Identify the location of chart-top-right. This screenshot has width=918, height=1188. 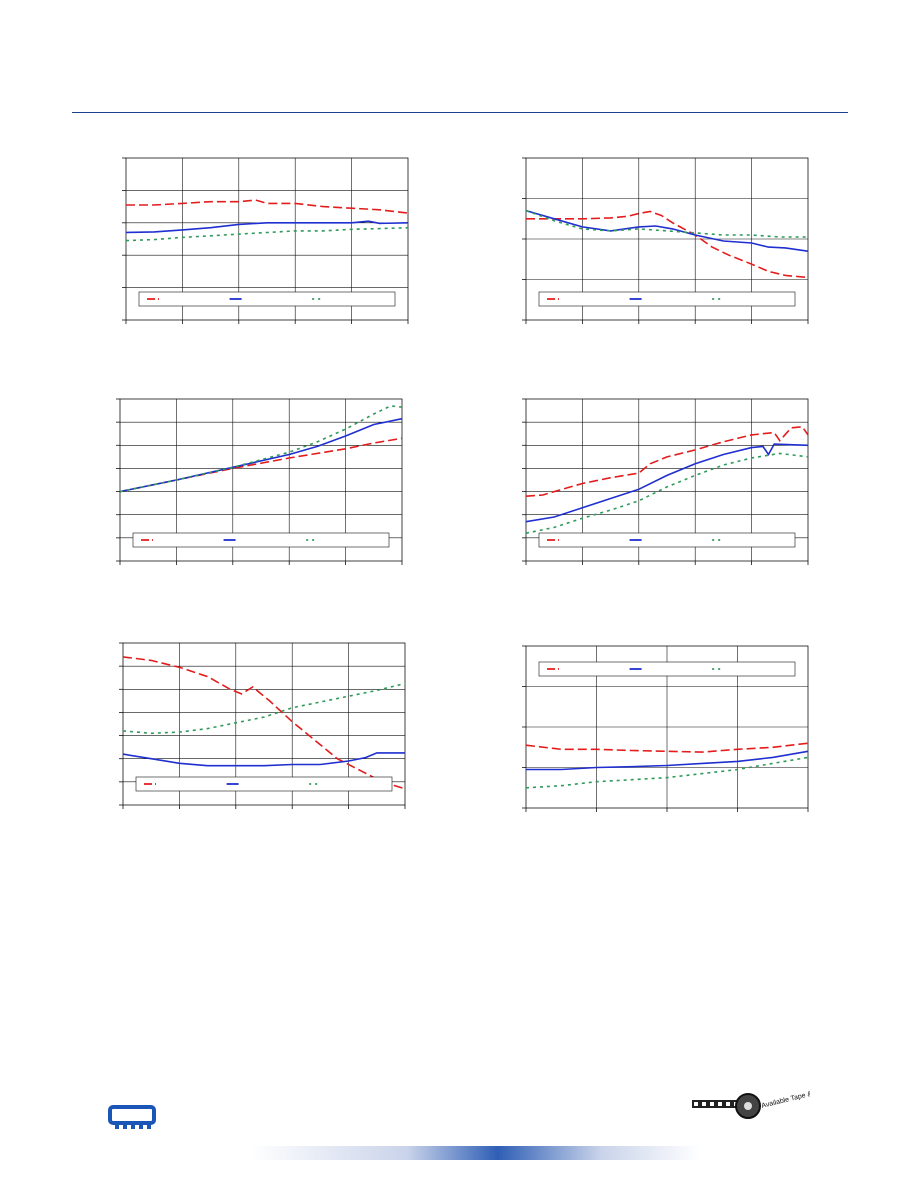
(668, 239).